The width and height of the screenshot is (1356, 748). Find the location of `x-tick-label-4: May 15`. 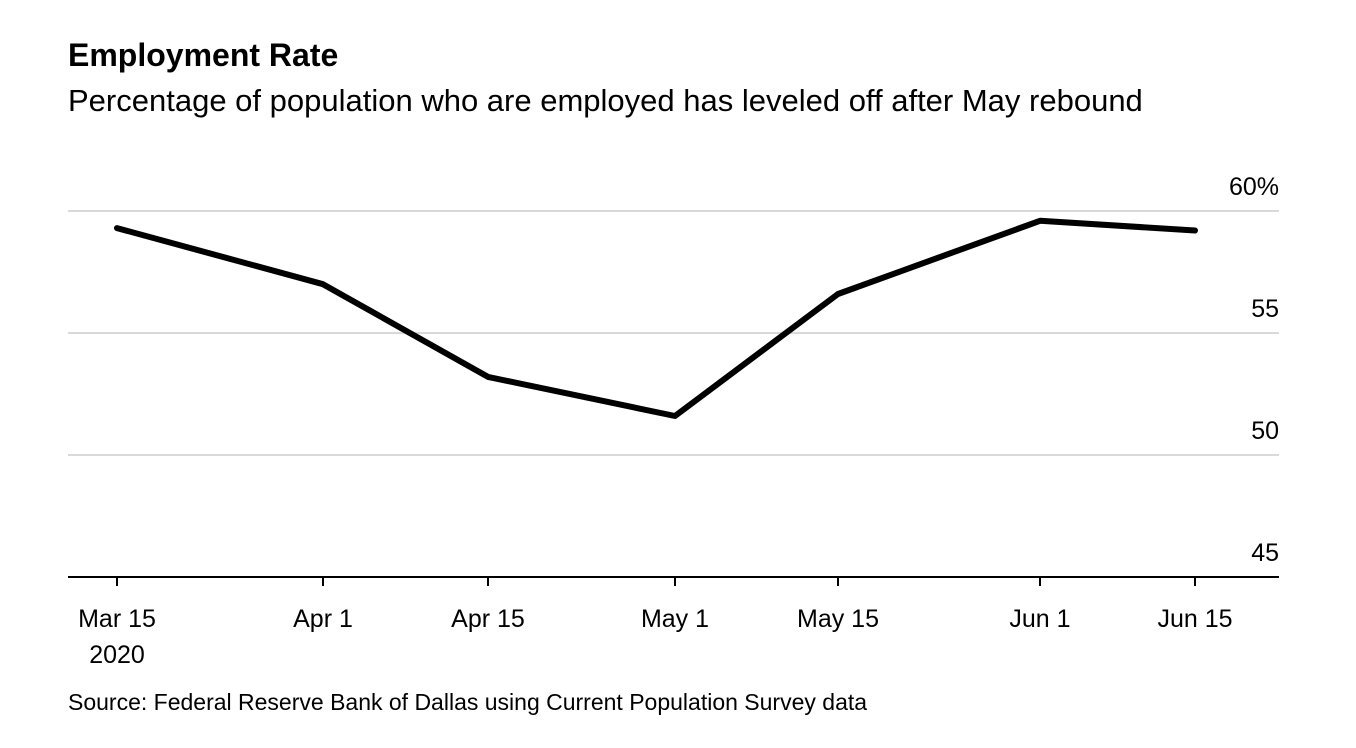

x-tick-label-4: May 15 is located at coordinates (838, 619).